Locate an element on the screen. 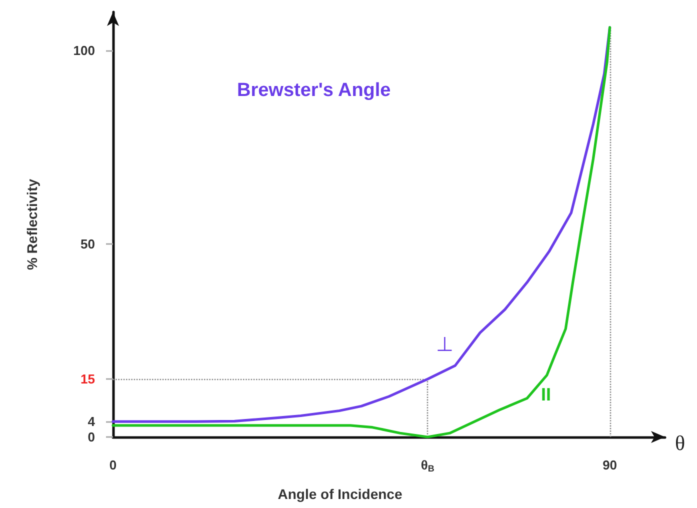 Image resolution: width=697 pixels, height=508 pixels. series-label: II is located at coordinates (546, 394).